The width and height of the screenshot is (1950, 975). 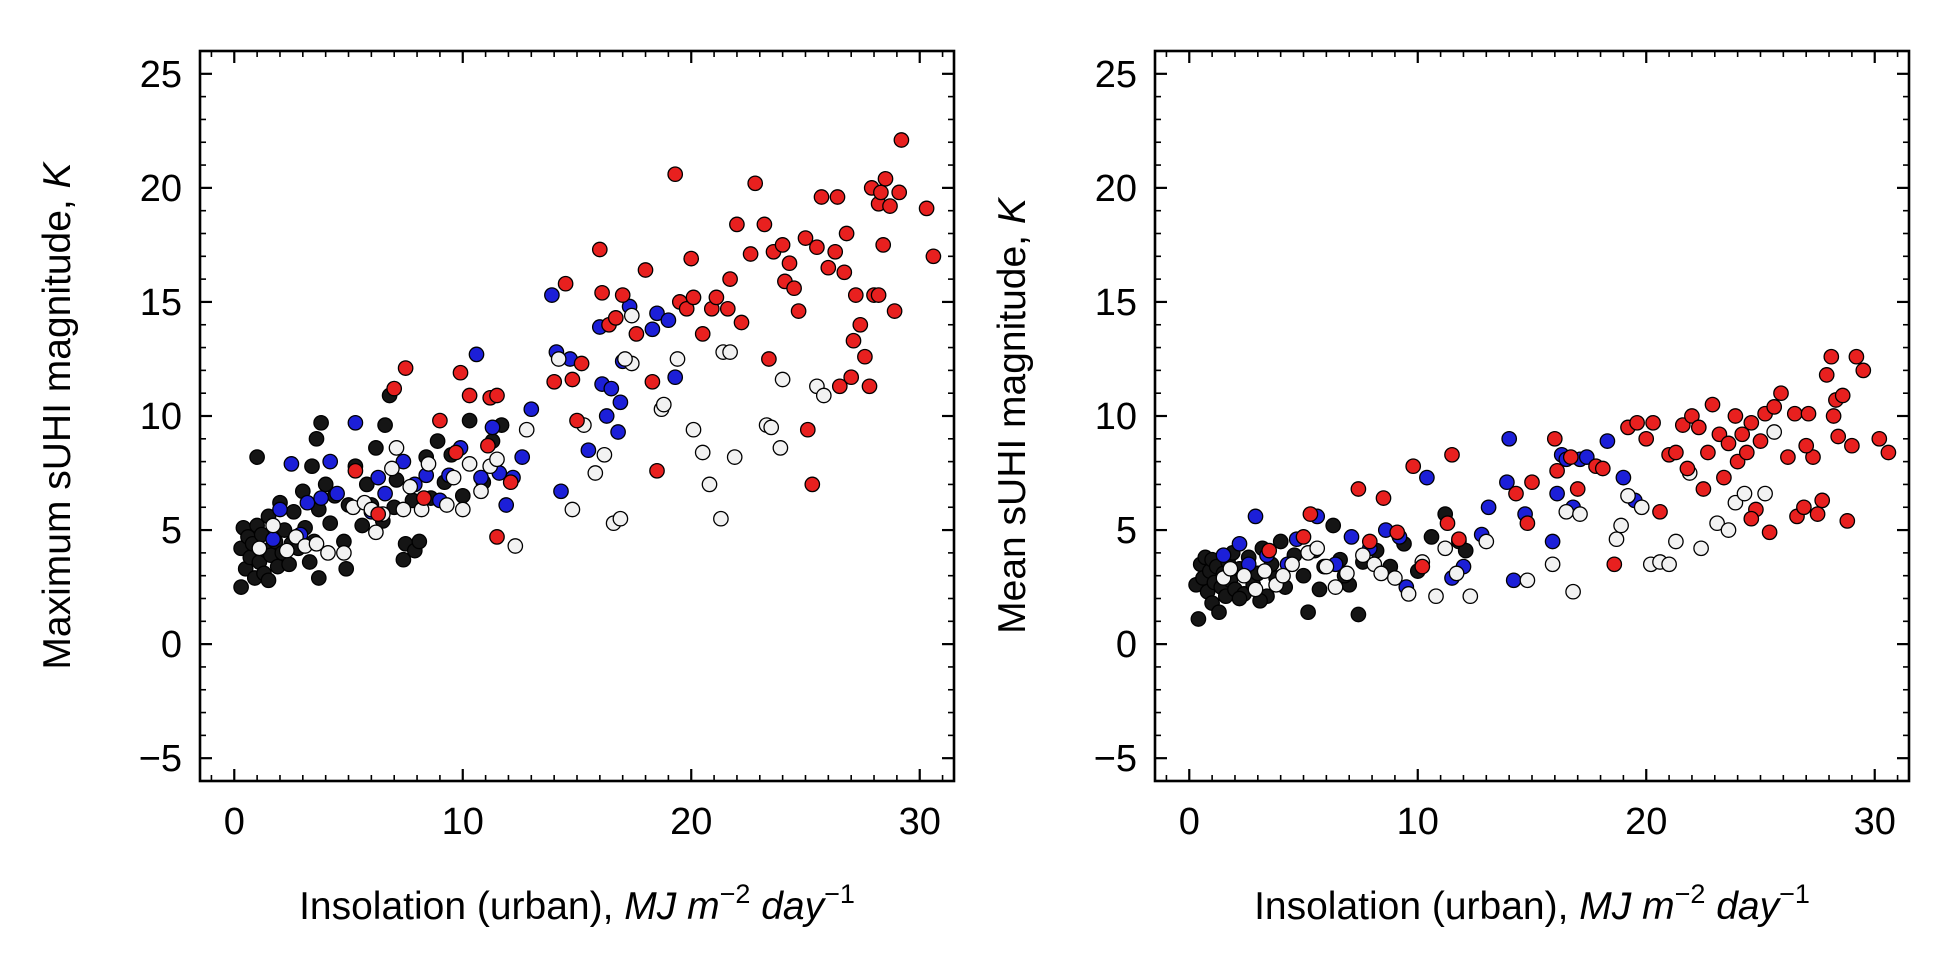 What do you see at coordinates (474, 417) in the screenshot?
I see `series-blue` at bounding box center [474, 417].